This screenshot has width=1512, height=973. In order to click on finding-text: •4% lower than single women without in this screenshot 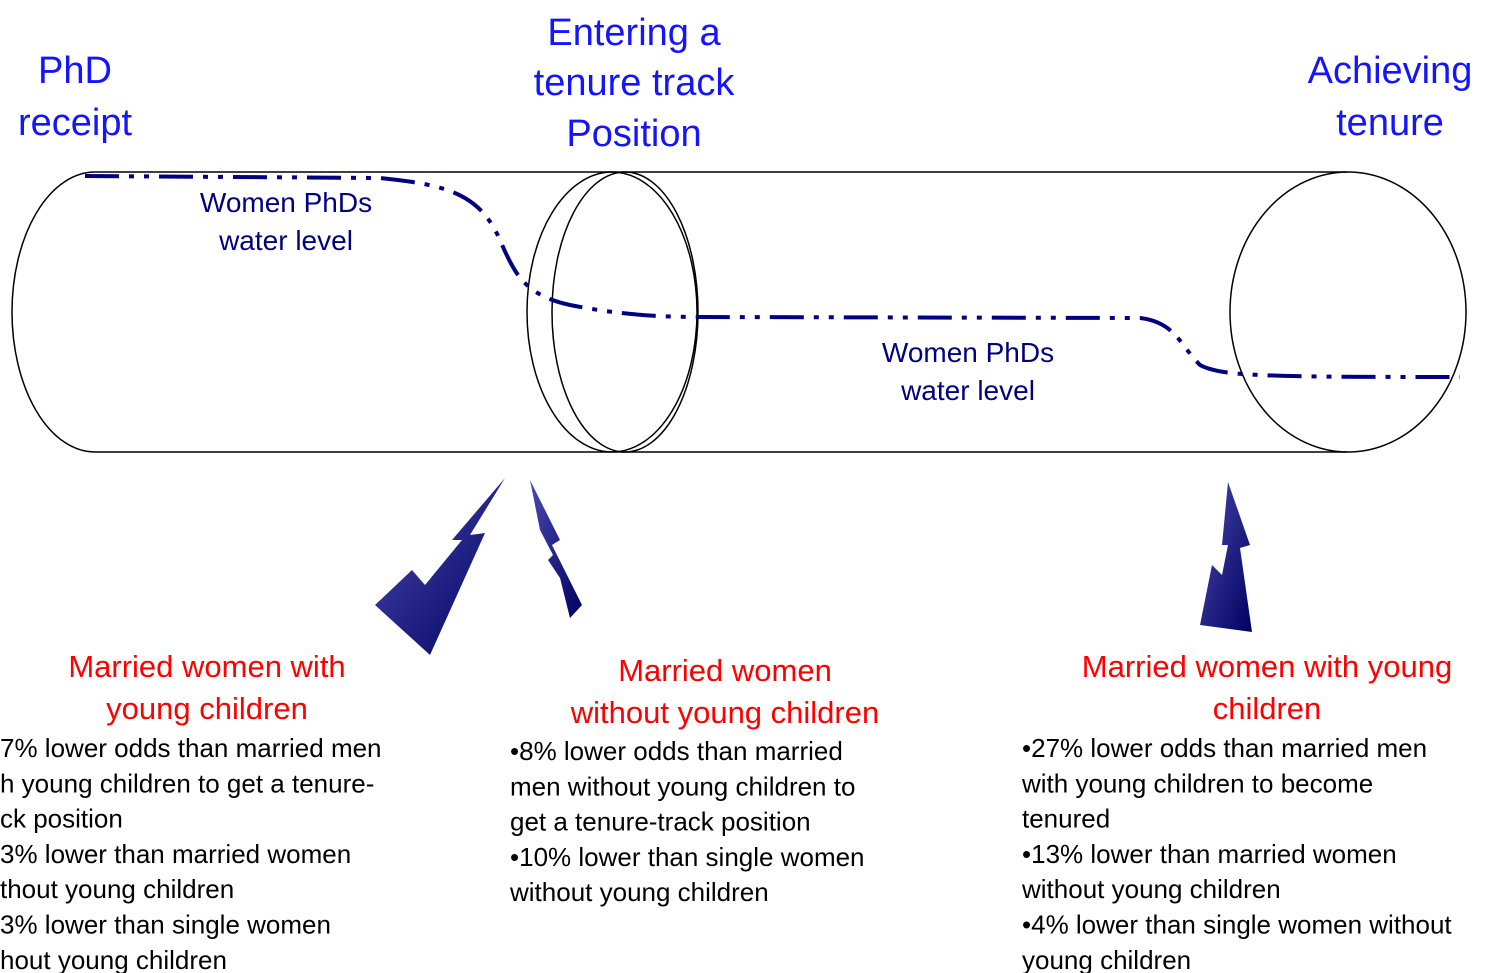, I will do `click(1237, 925)`.